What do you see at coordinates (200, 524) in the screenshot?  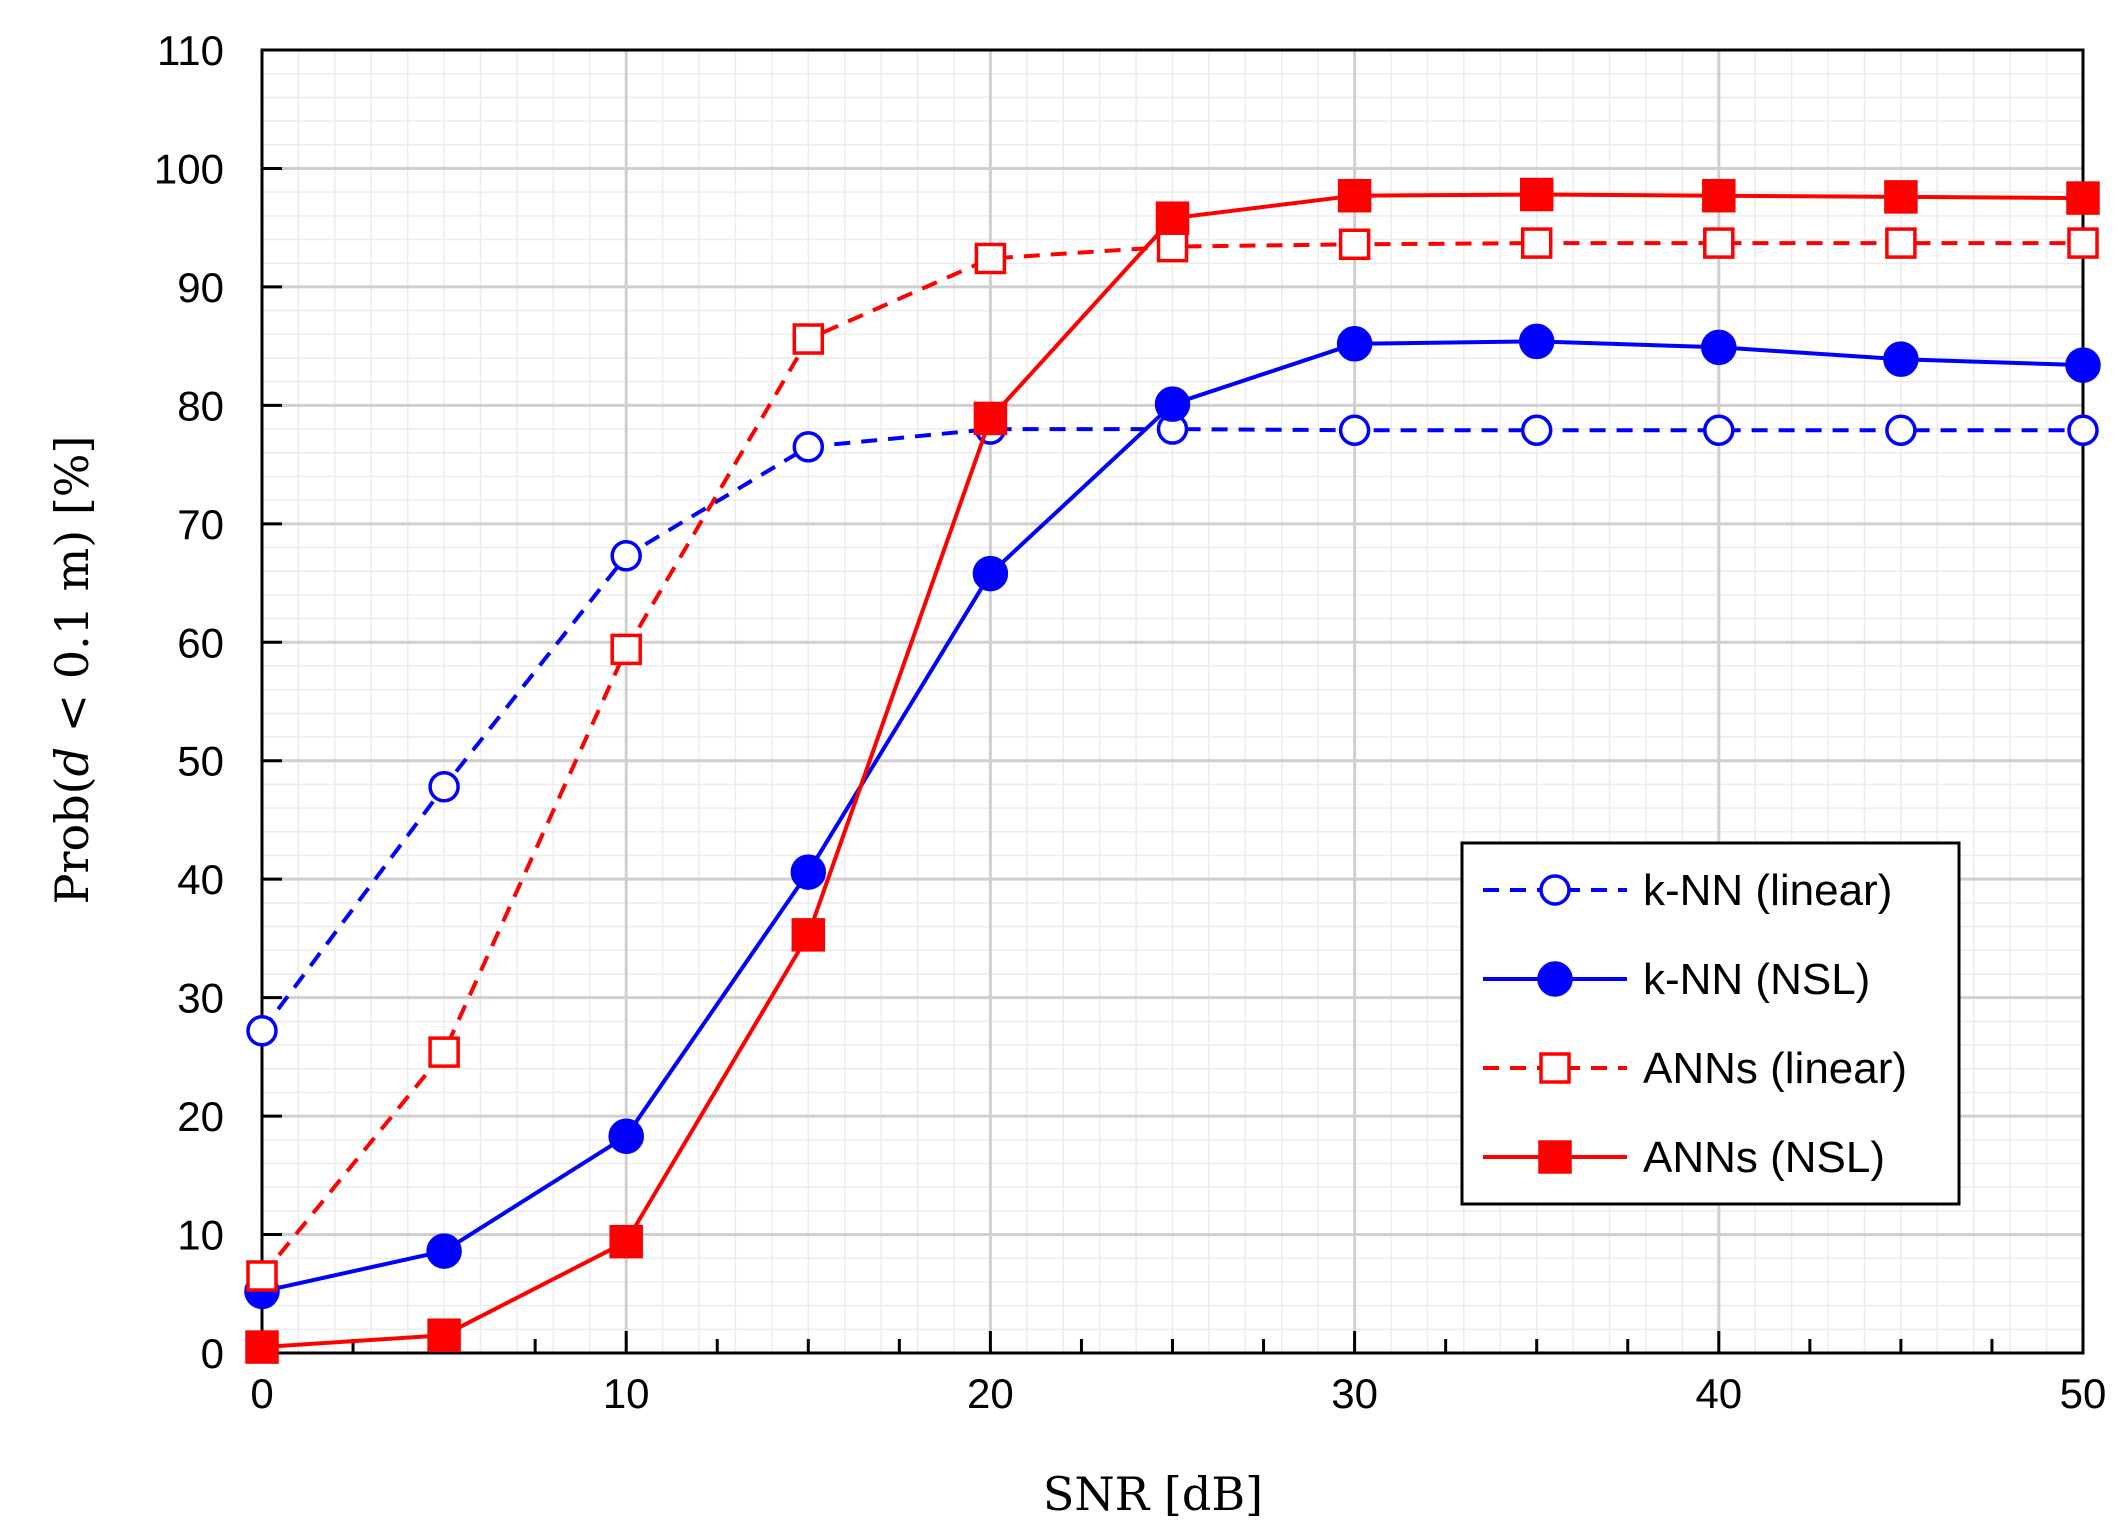 I see `y-tick-label: 70` at bounding box center [200, 524].